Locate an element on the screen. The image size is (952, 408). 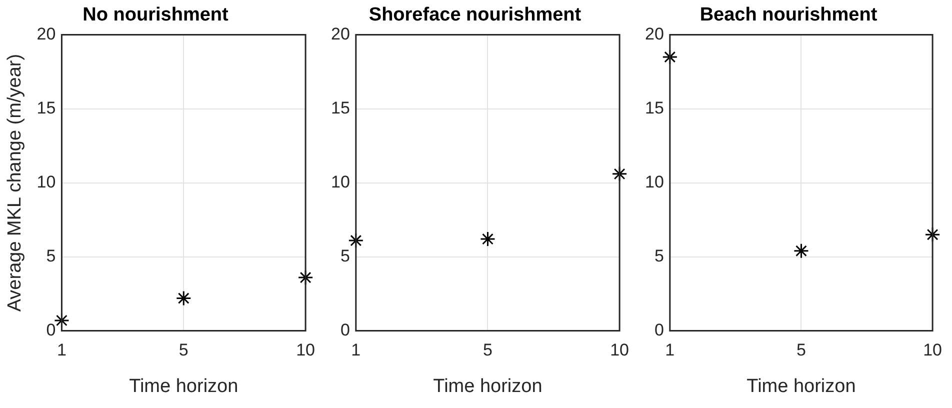
y-axis-title: Average MKL change (m/year) is located at coordinates (15, 183).